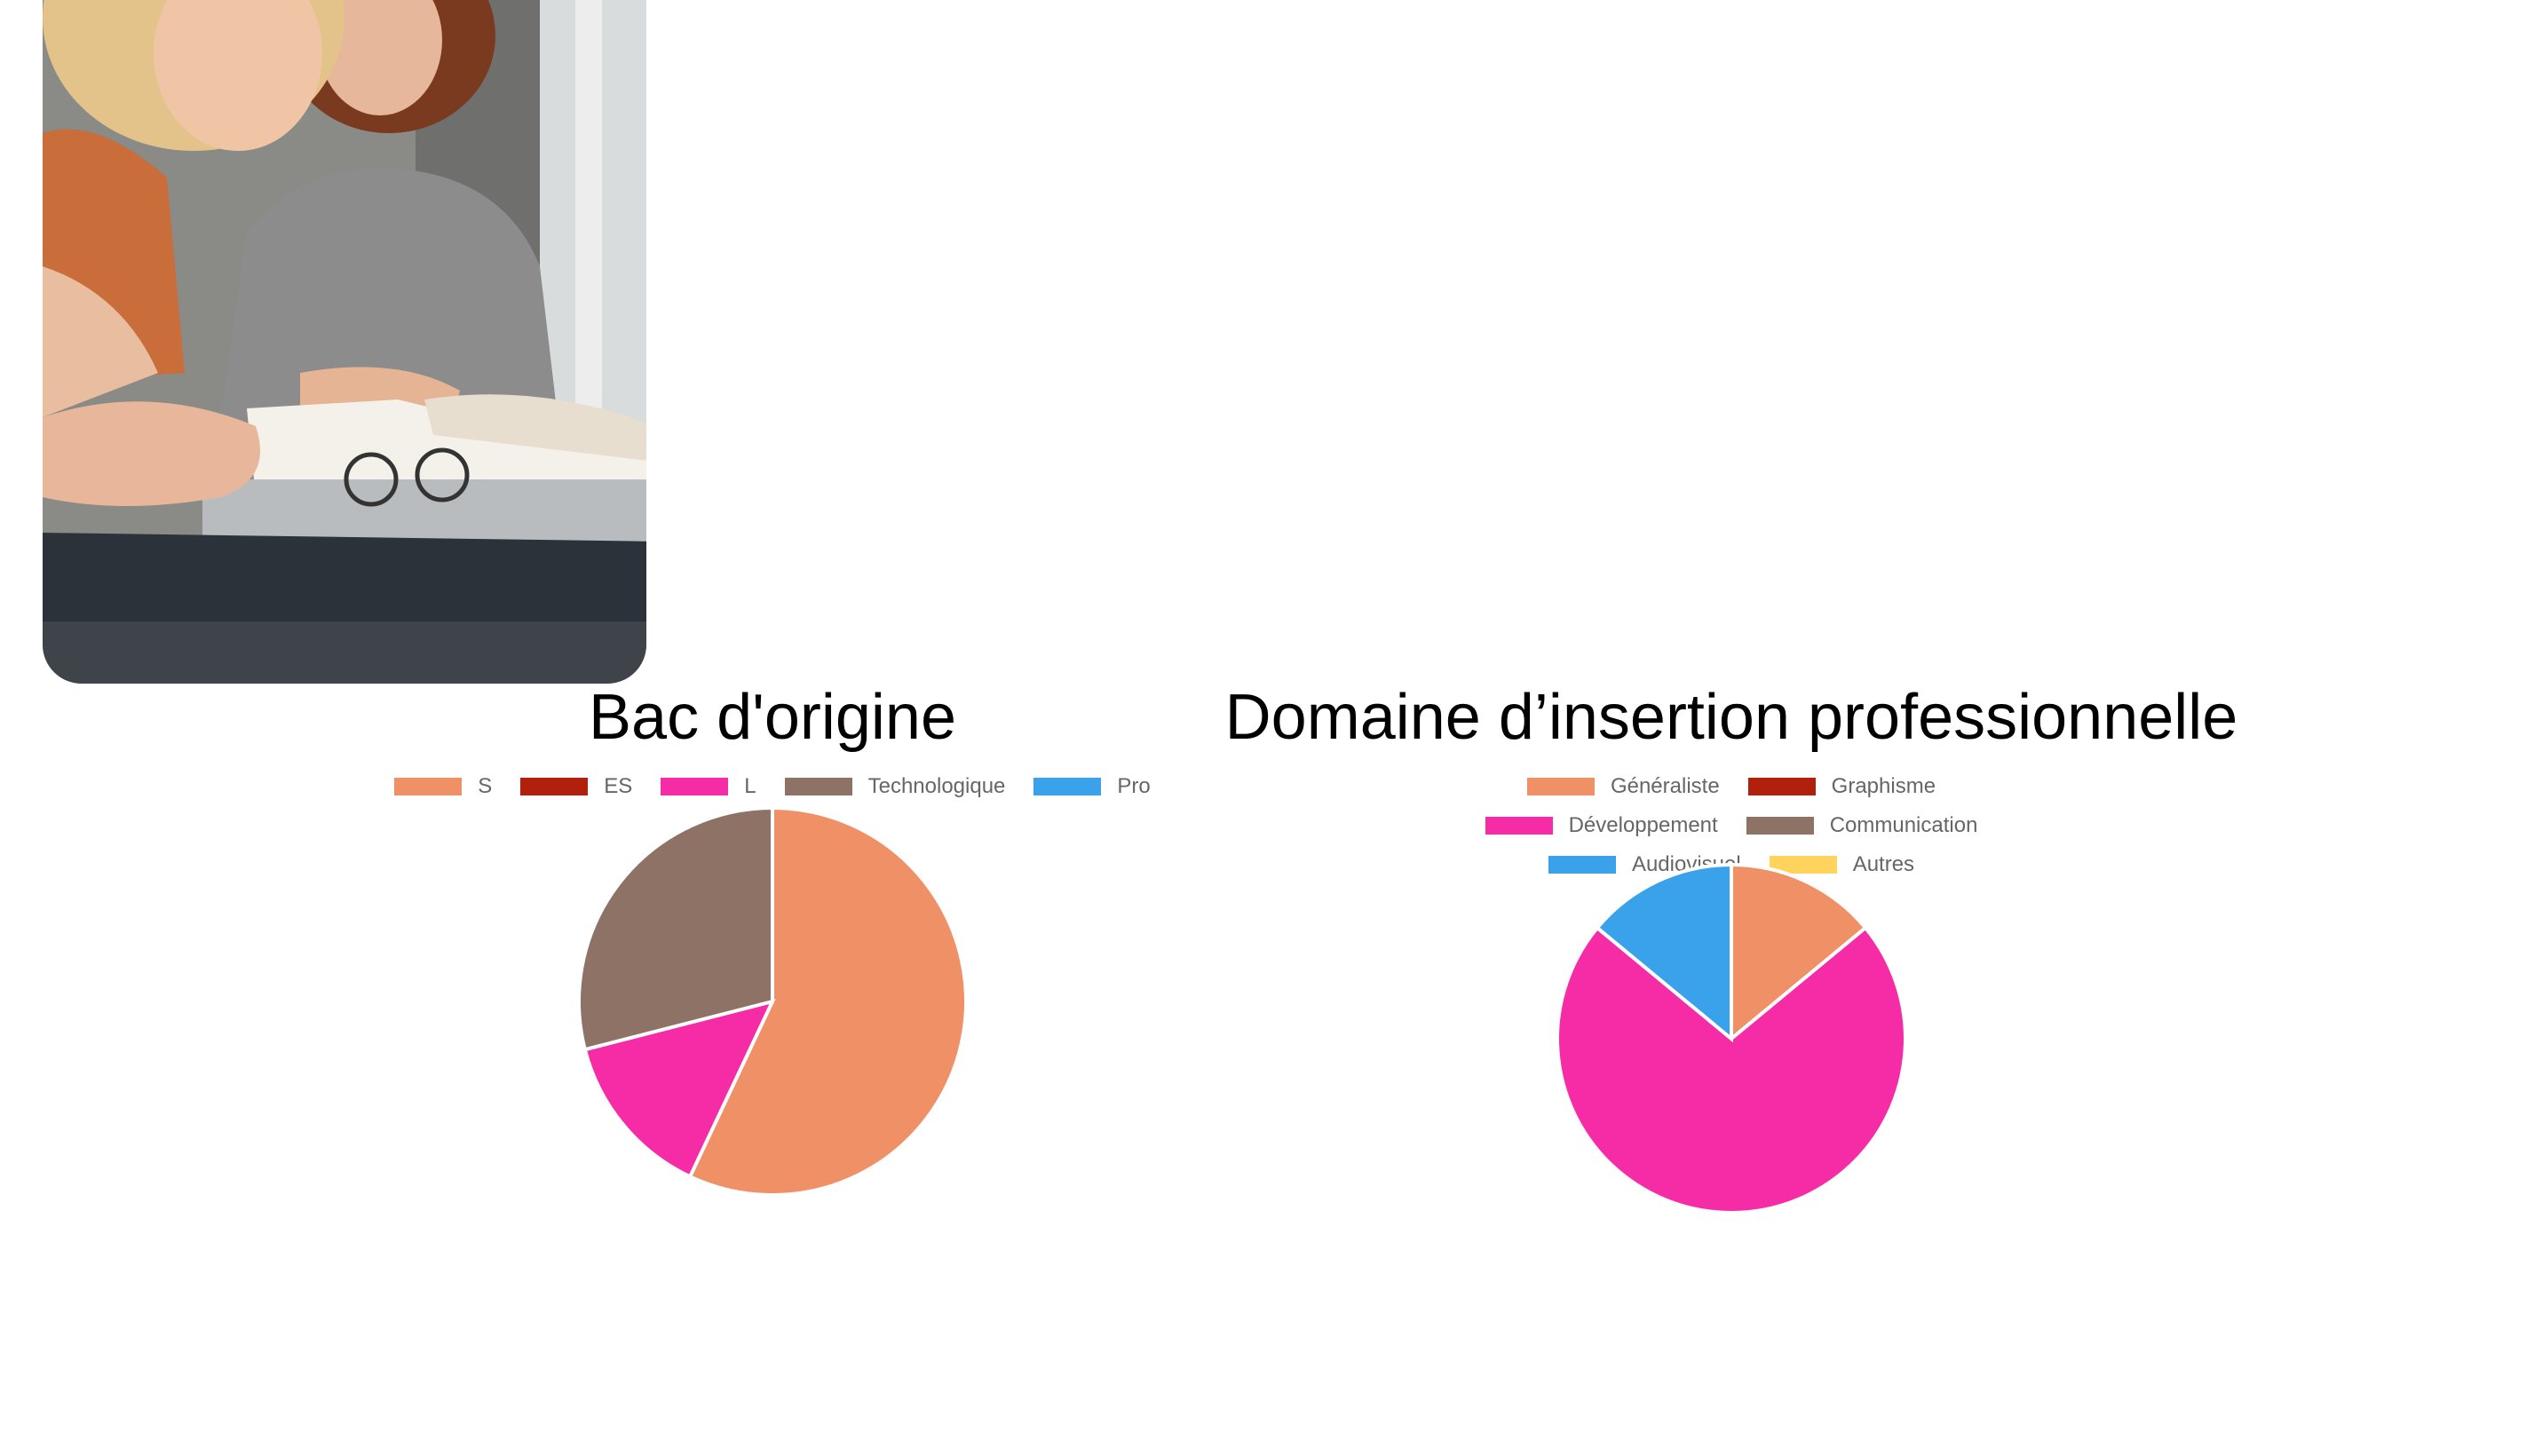 Image resolution: width=2534 pixels, height=1456 pixels. Describe the element at coordinates (619, 786) in the screenshot. I see `legend-label: ES` at that location.